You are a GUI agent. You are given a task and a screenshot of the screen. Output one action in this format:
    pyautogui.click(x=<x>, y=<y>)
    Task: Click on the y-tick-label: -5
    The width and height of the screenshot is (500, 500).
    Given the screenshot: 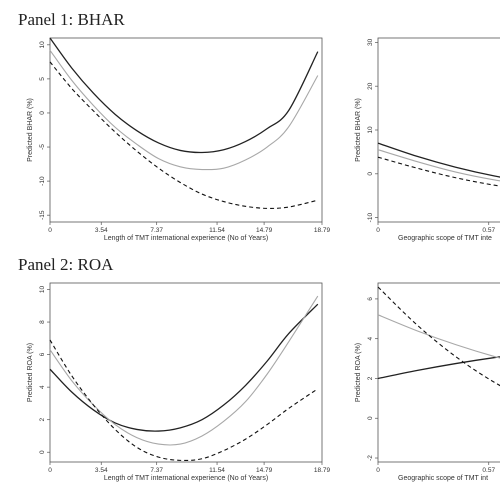 What is the action you would take?
    pyautogui.click(x=42, y=147)
    